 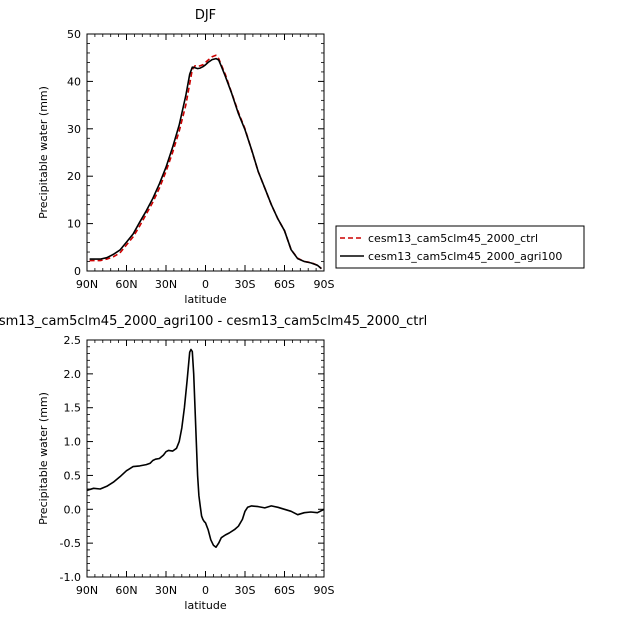 I want to click on y-tick-label: 1.0, so click(x=73, y=442).